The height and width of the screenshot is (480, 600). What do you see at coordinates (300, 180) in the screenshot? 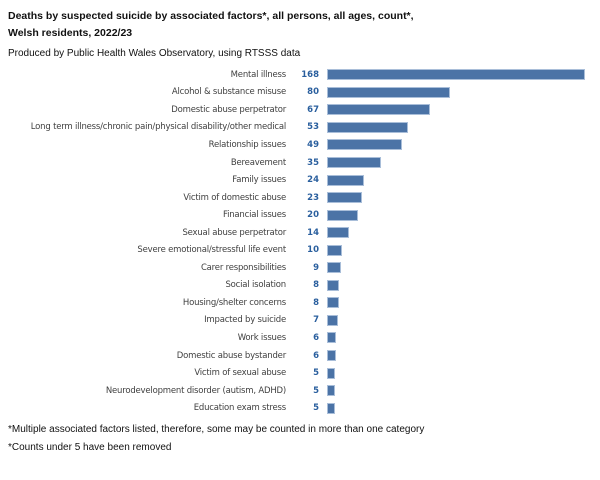
I see `chart-row: Family issues 24` at bounding box center [300, 180].